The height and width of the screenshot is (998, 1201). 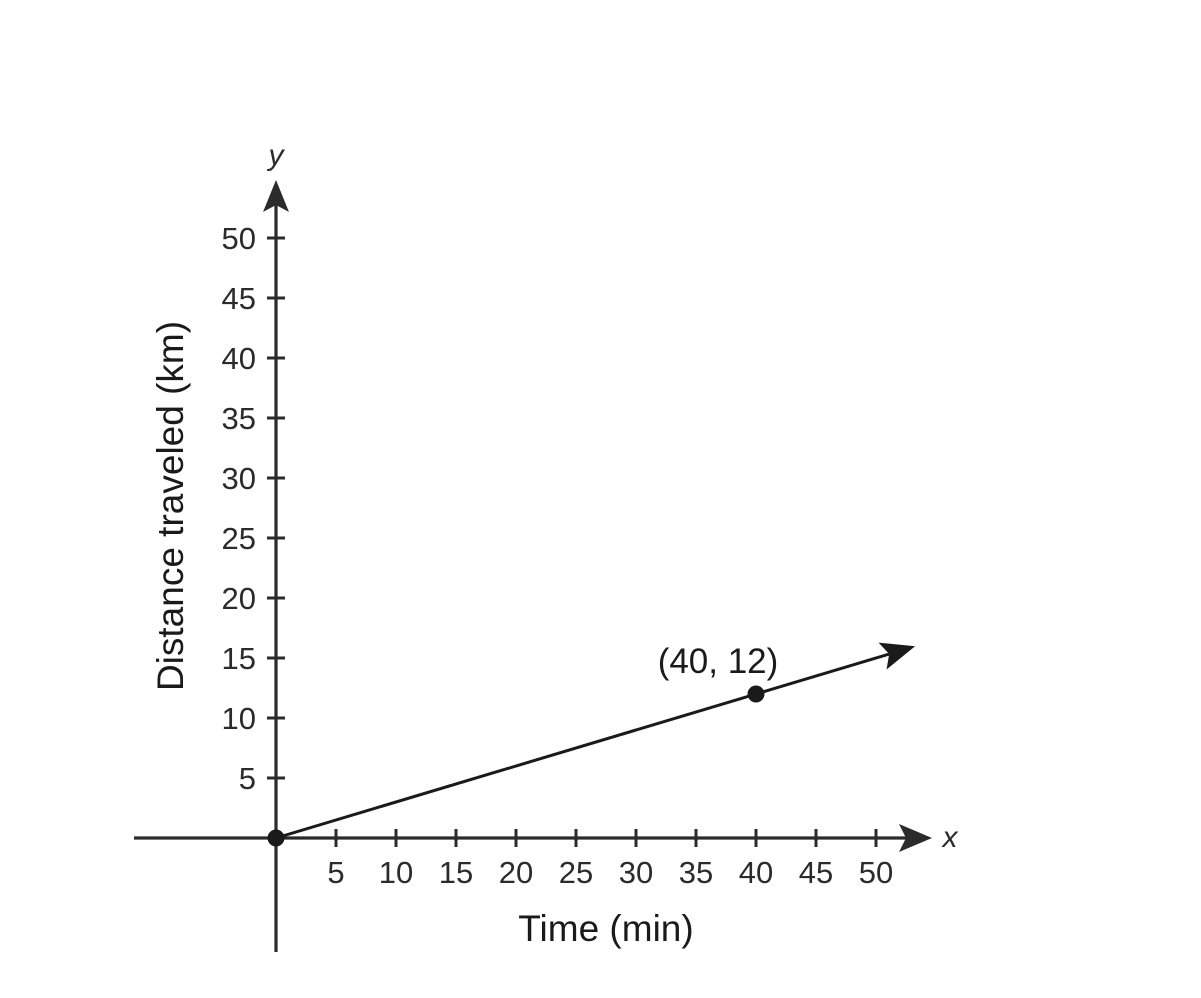 I want to click on y-axis-variable: y, so click(x=276, y=155).